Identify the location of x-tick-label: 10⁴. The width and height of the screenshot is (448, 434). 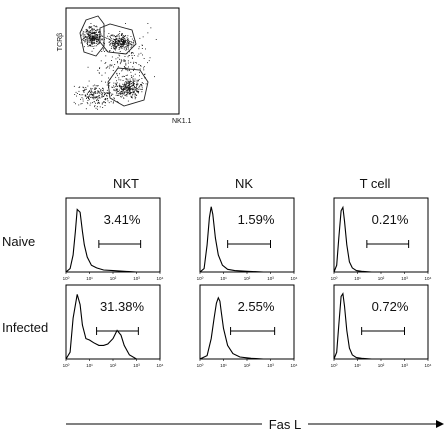
(294, 278).